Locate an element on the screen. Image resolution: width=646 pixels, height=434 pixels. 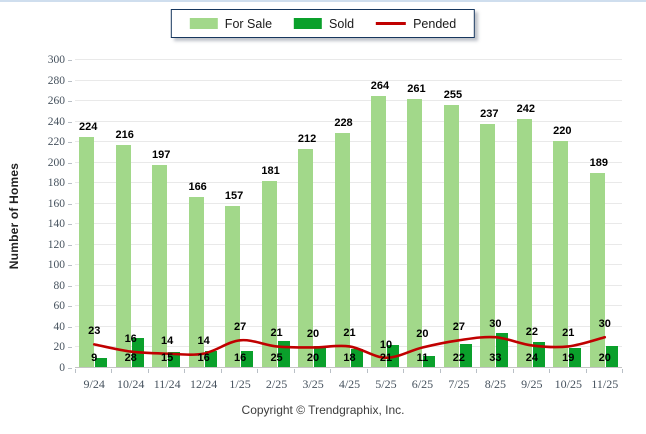
legend-item-for-sale: For Sale is located at coordinates (230, 24).